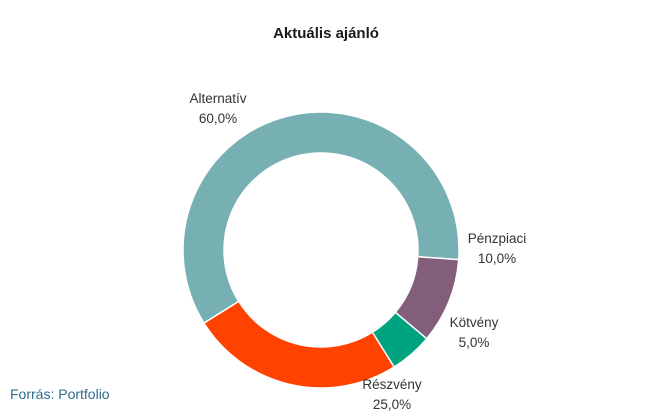 This screenshot has width=648, height=414. What do you see at coordinates (60, 394) in the screenshot?
I see `source-note: Forrás: Portfolio` at bounding box center [60, 394].